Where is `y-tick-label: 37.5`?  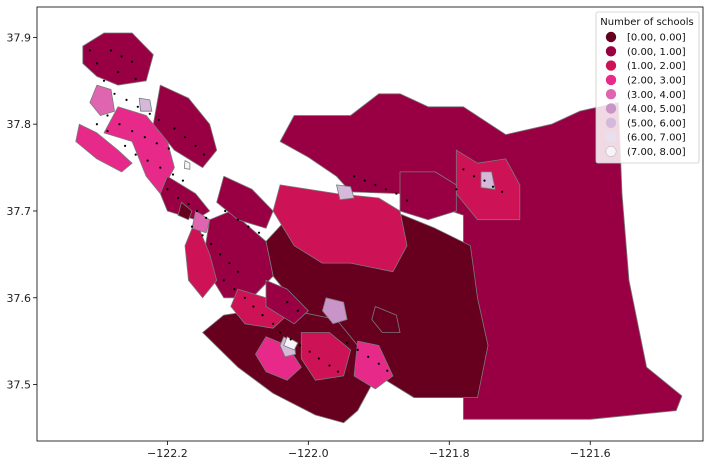 y-tick-label: 37.5 is located at coordinates (19, 385).